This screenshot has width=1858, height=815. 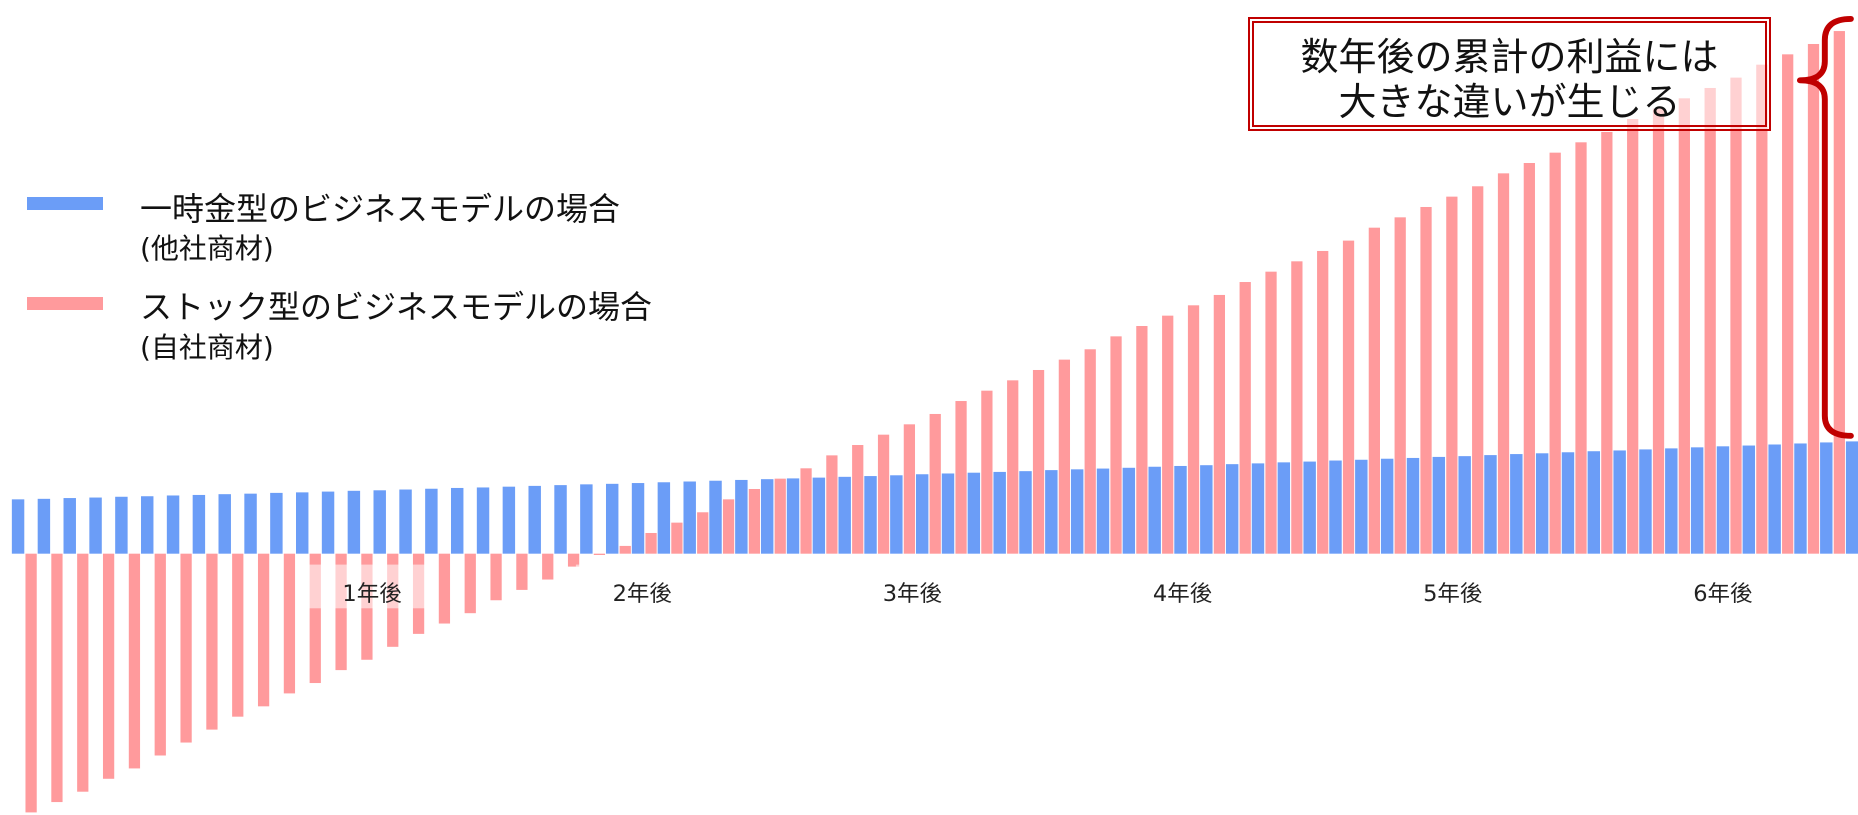 I want to click on legend-swatch-stock, so click(x=65, y=303).